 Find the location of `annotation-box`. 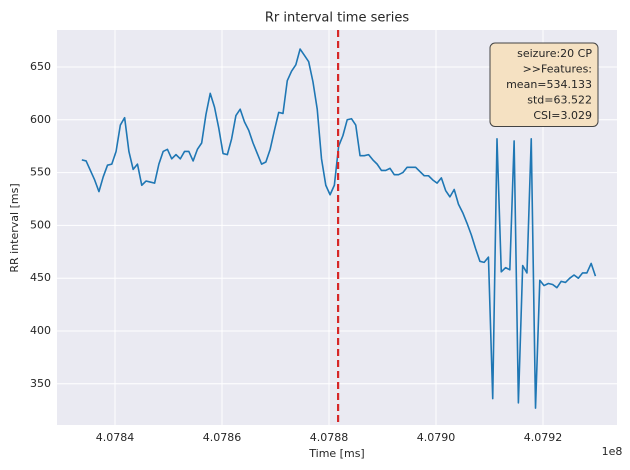

annotation-box is located at coordinates (544, 84).